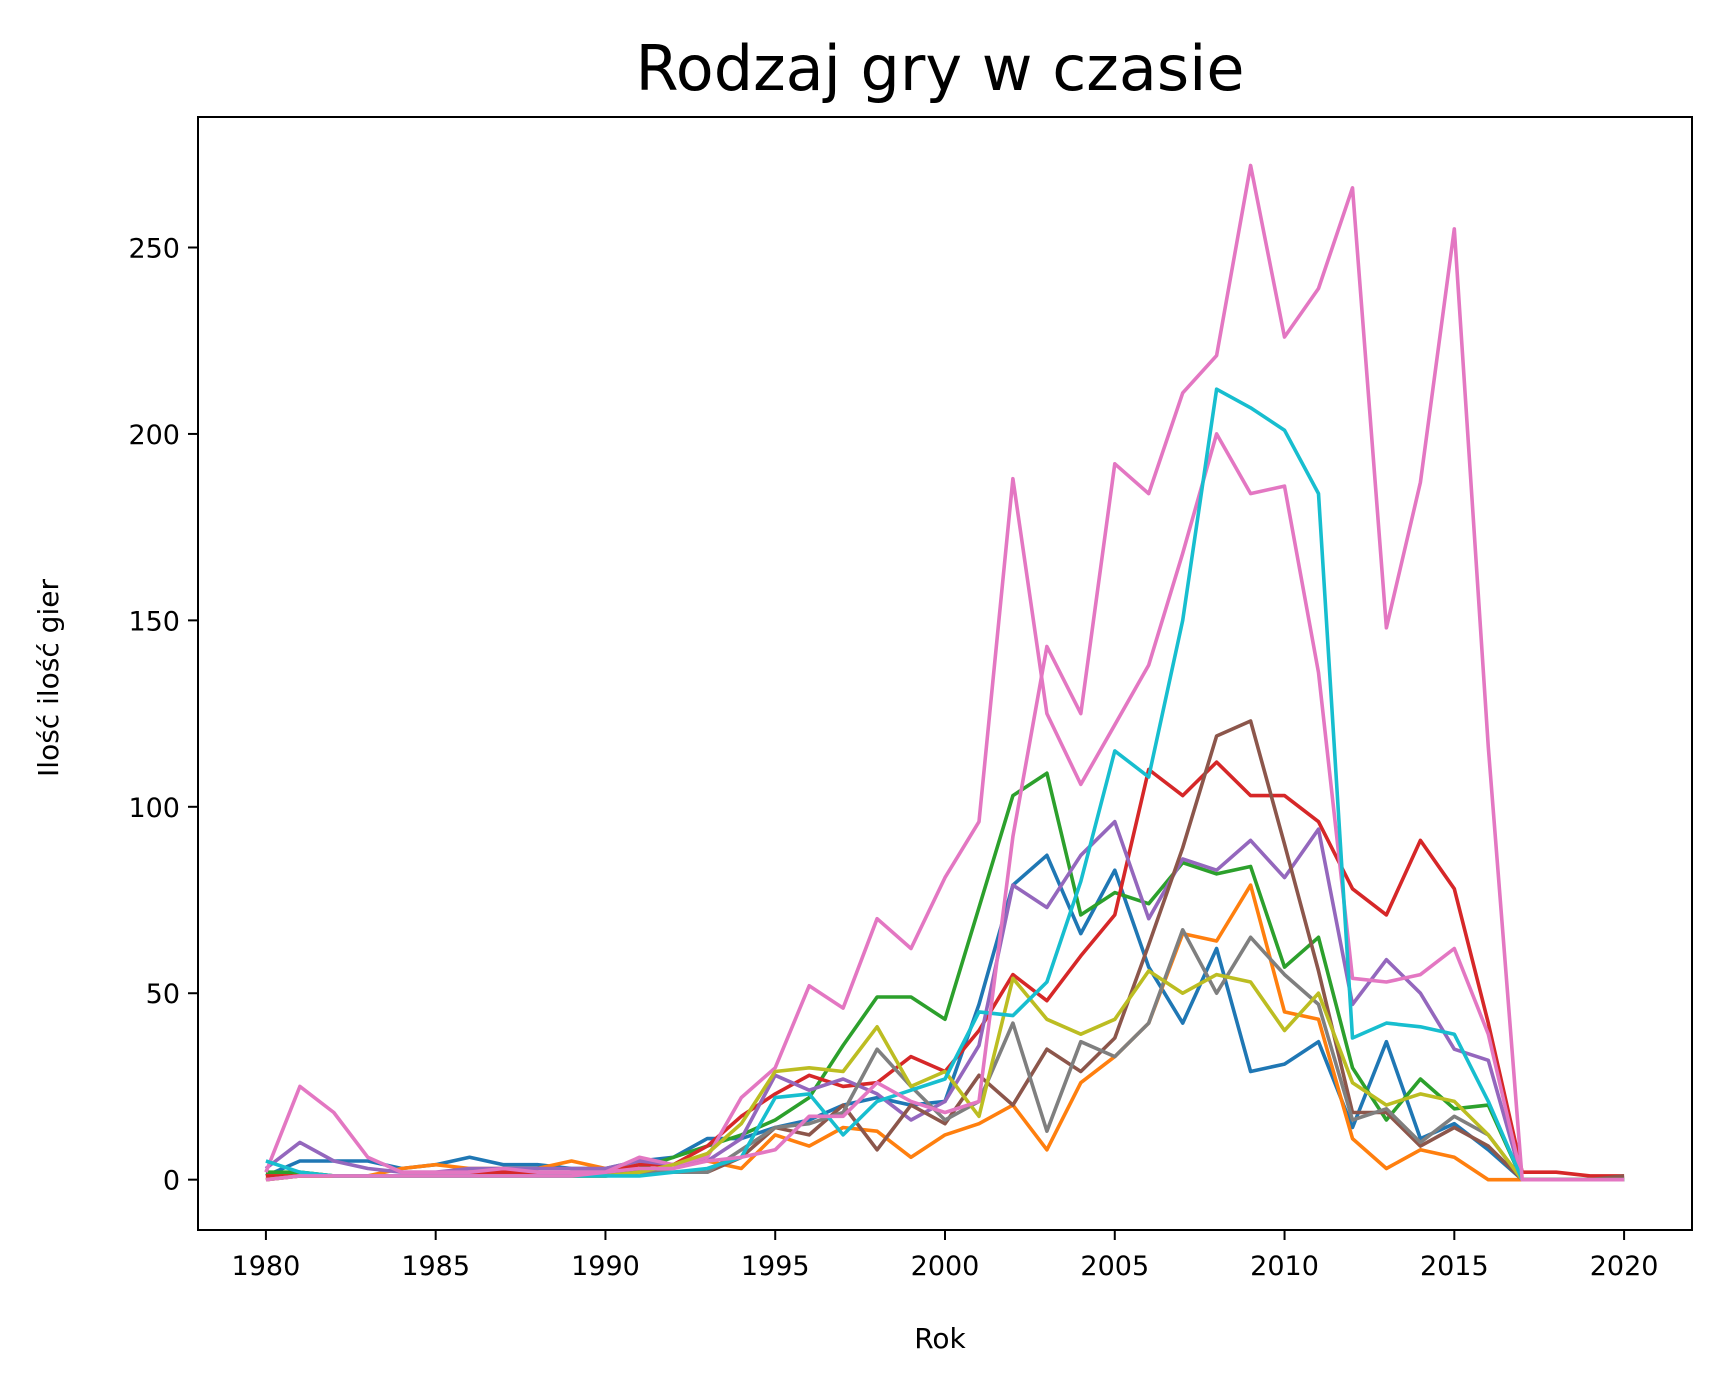 The width and height of the screenshot is (1715, 1383). Describe the element at coordinates (1284, 1266) in the screenshot. I see `x-tick-label: 2010` at that location.